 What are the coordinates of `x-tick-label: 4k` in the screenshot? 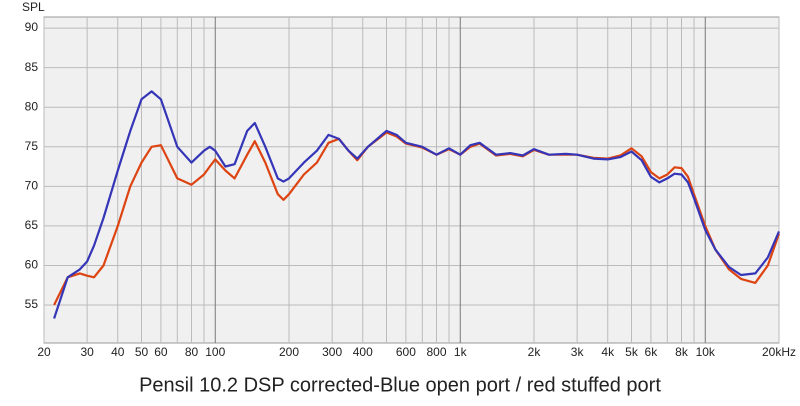 It's located at (608, 352).